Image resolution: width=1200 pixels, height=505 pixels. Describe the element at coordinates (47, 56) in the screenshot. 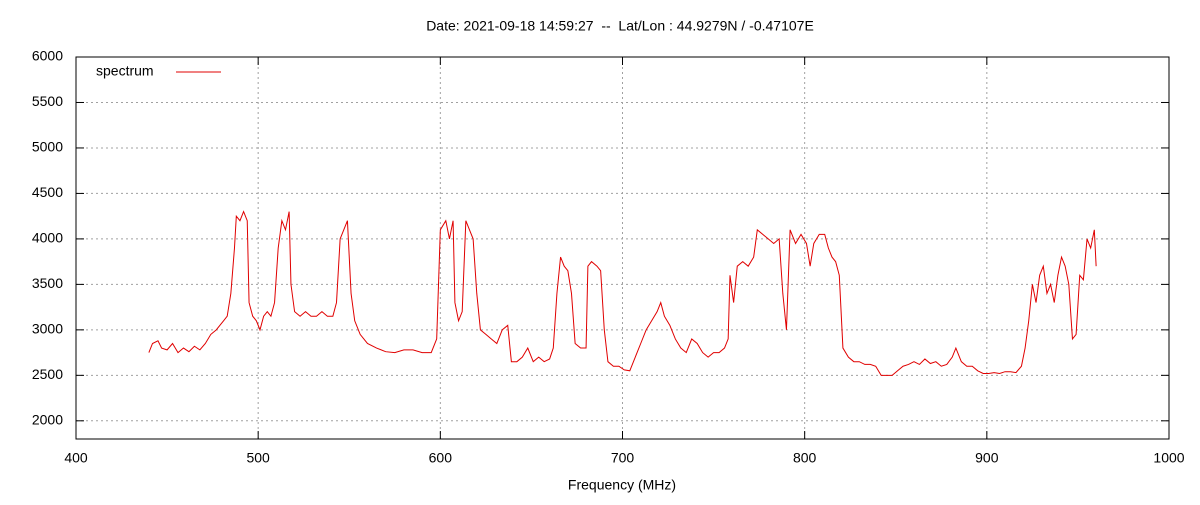

I see `y-tick-label: 6000` at that location.